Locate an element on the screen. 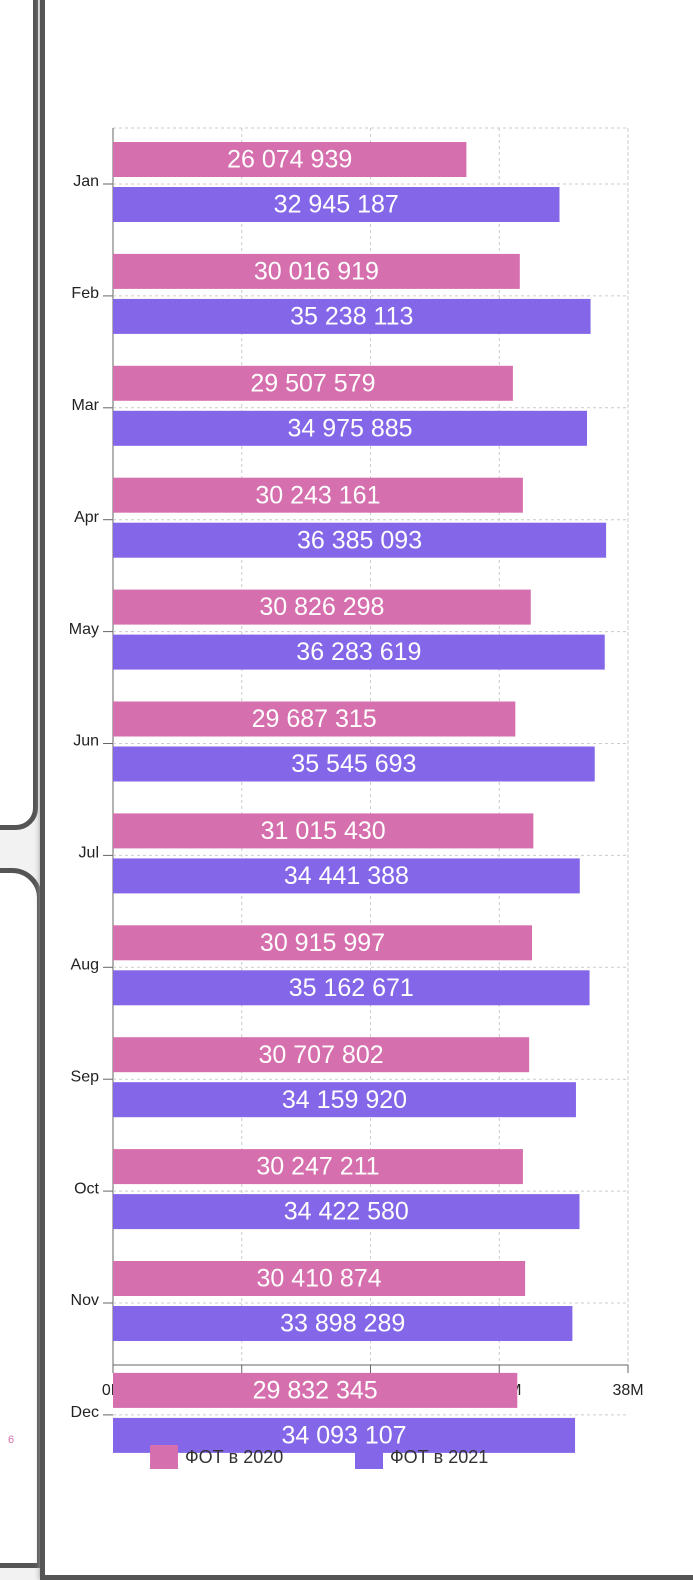 Image resolution: width=693 pixels, height=1580 pixels. y-tick-label: Mar is located at coordinates (85, 405).